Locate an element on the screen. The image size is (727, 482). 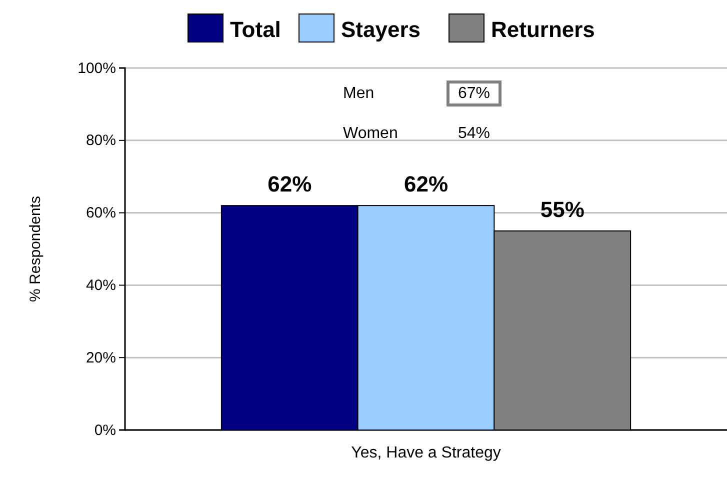
annotation: Men is located at coordinates (358, 93).